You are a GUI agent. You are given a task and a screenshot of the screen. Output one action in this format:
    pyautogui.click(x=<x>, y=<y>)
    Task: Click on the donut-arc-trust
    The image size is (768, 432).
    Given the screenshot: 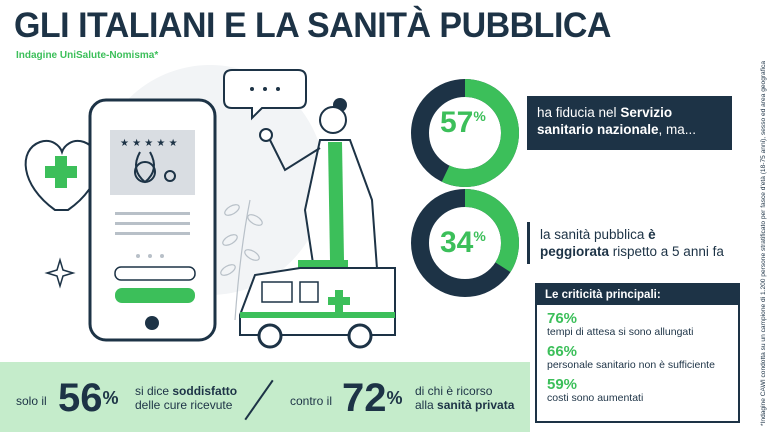 What is the action you would take?
    pyautogui.click(x=465, y=133)
    